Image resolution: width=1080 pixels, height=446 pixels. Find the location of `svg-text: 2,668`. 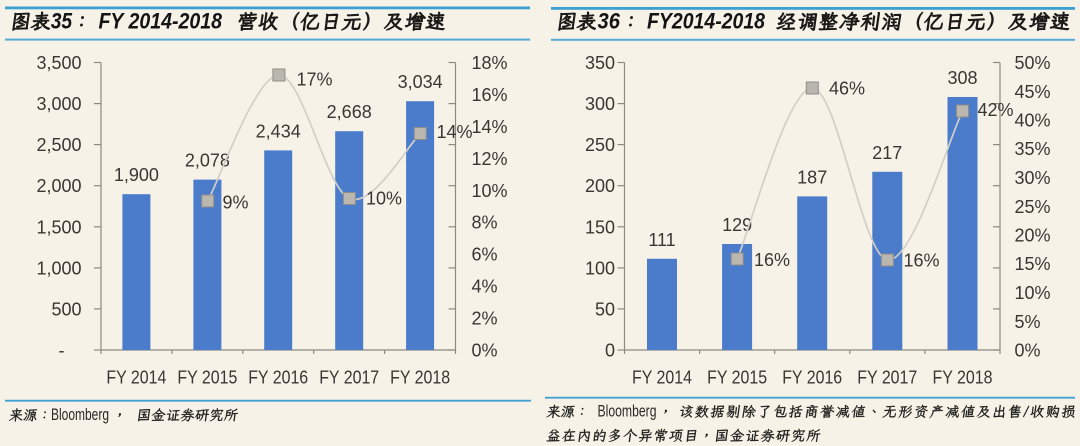

svg-text: 2,668 is located at coordinates (349, 112).